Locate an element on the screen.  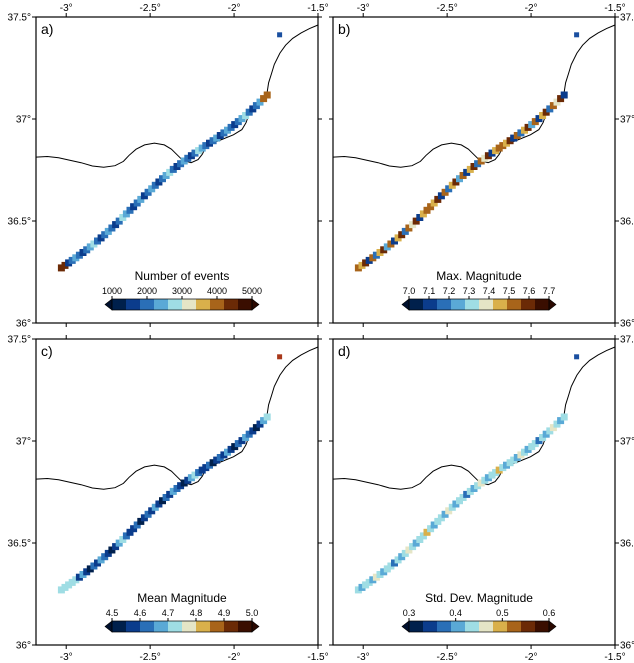
lon-tick-label: -2° is located at coordinates (234, 657).